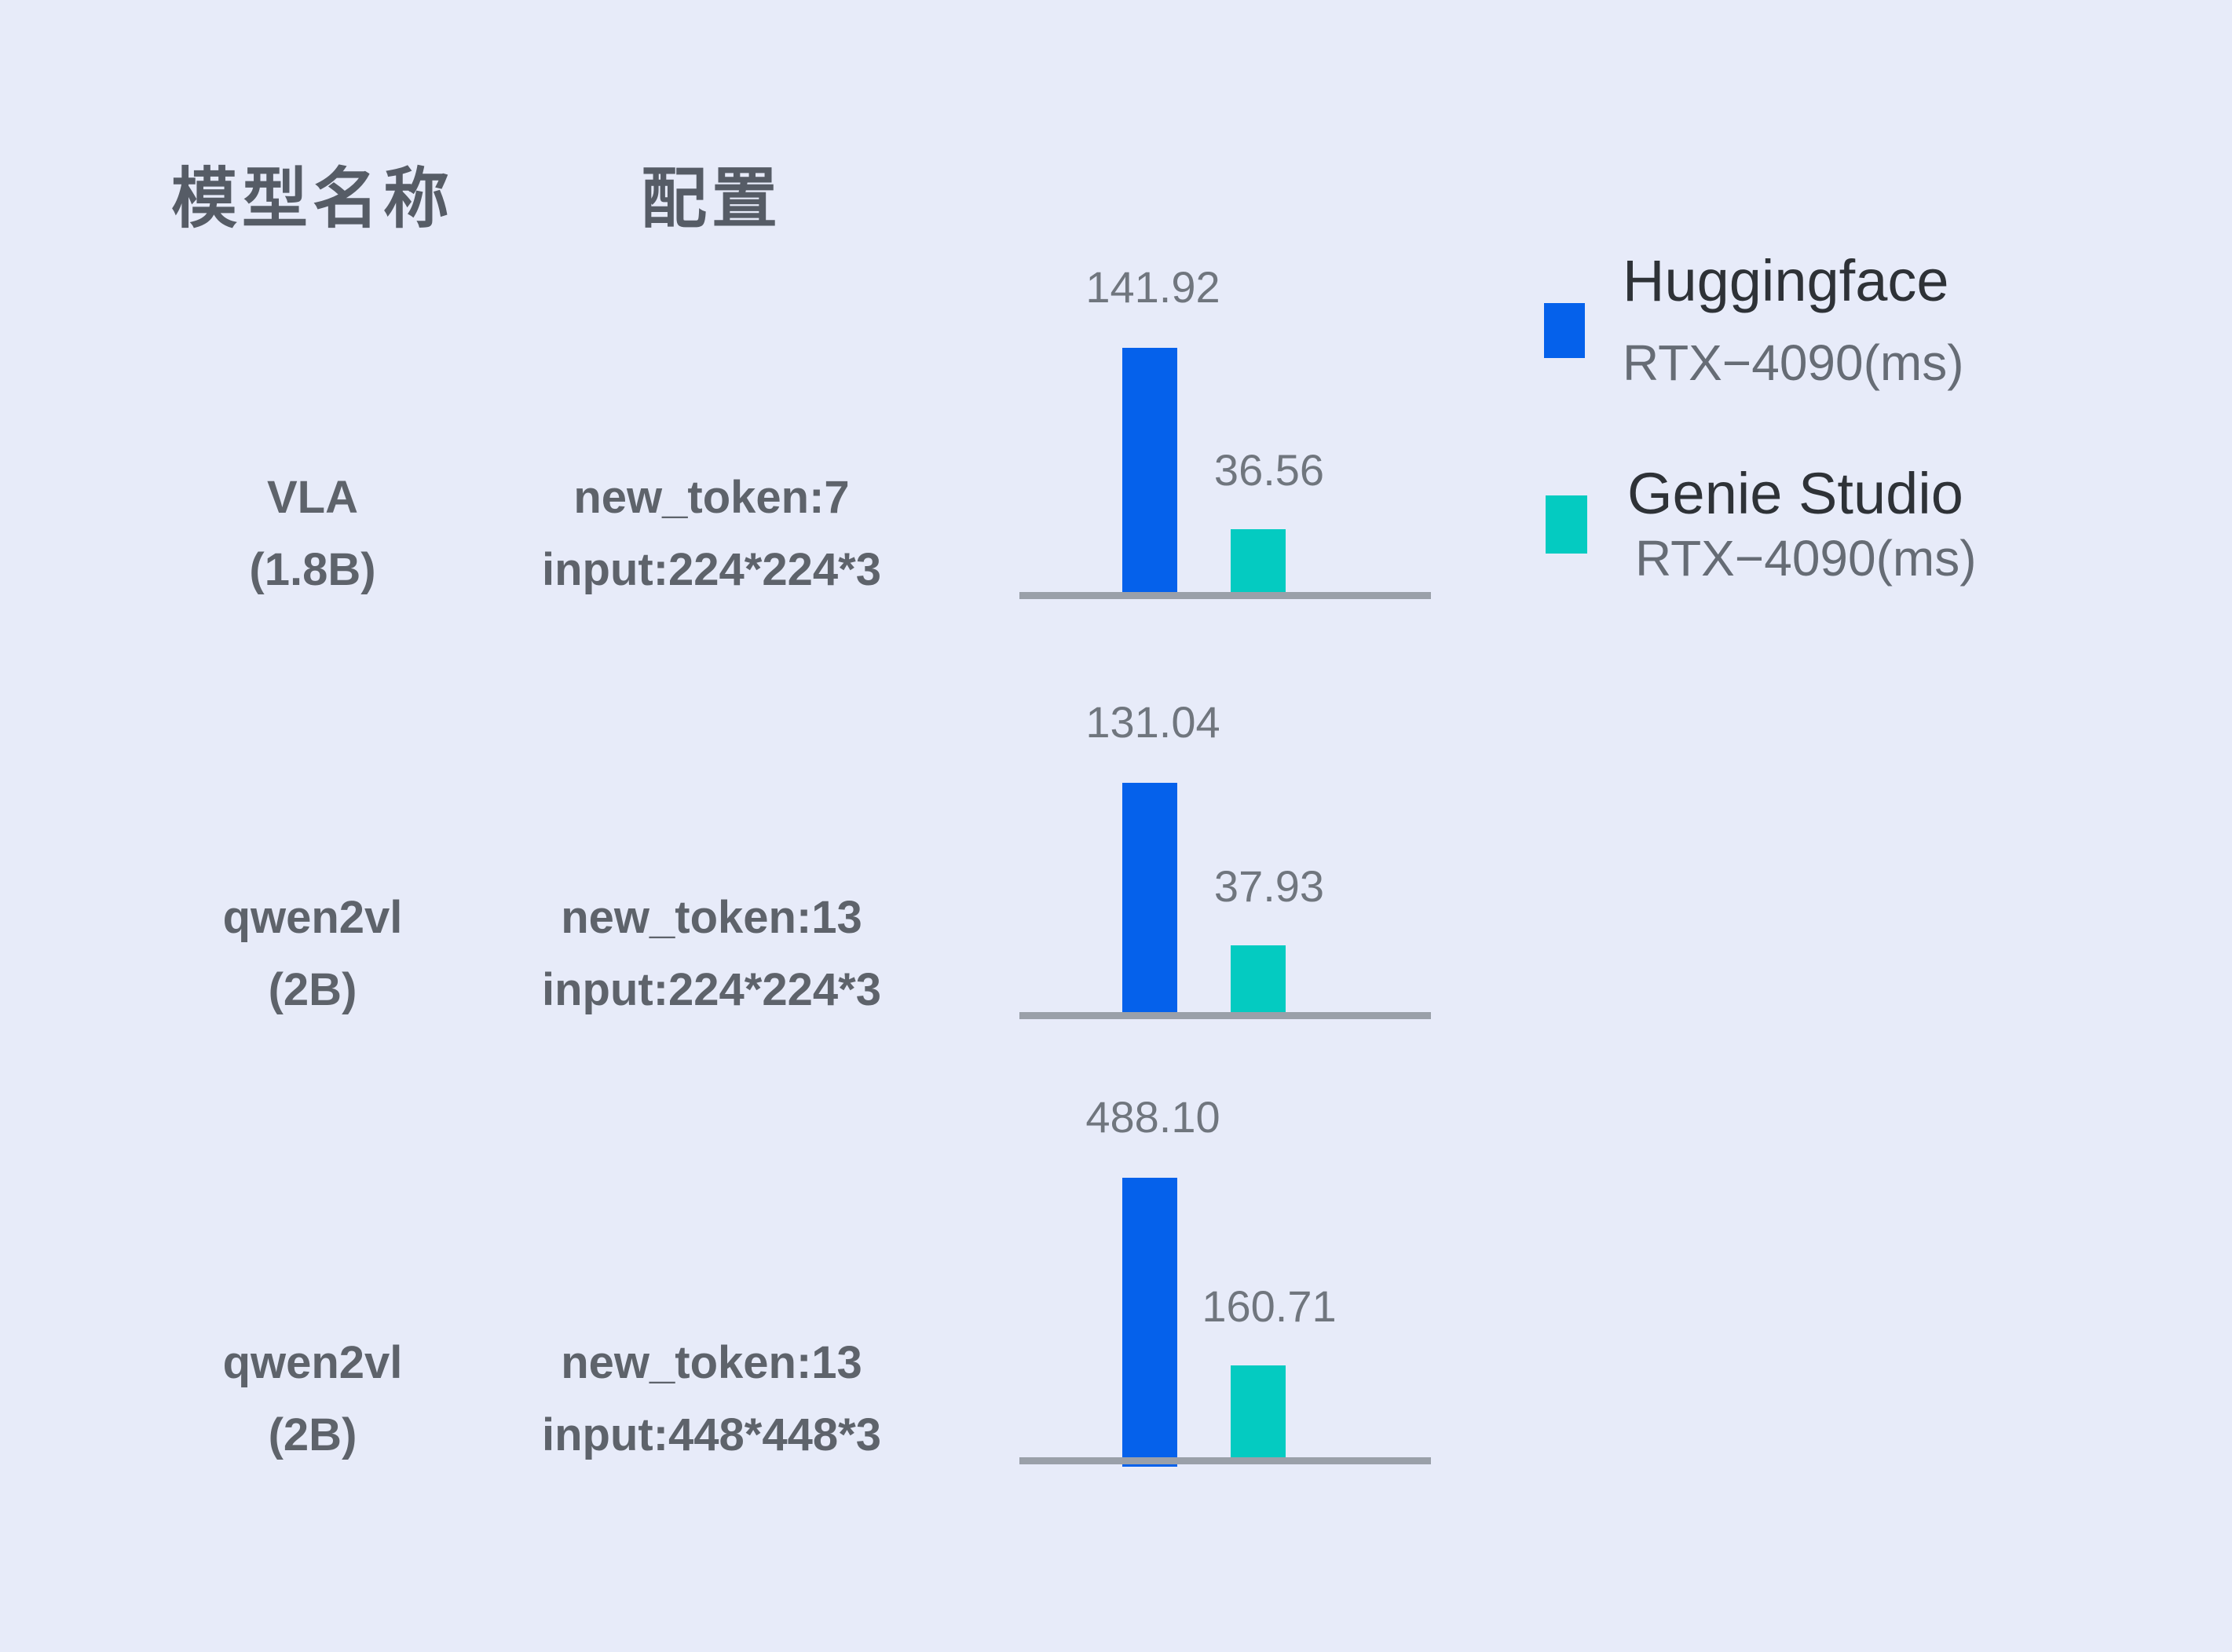  I want to click on genie-studio-legend-swatch, so click(1566, 524).